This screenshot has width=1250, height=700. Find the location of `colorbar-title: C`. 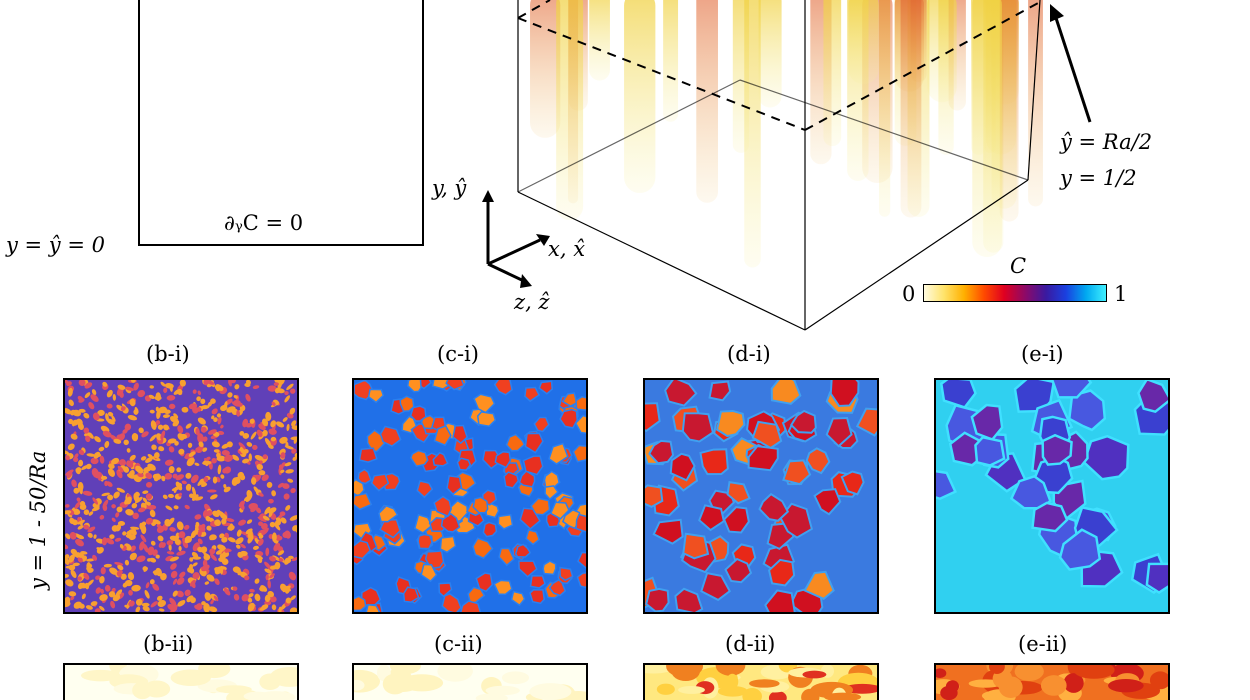

colorbar-title: C is located at coordinates (1018, 266).